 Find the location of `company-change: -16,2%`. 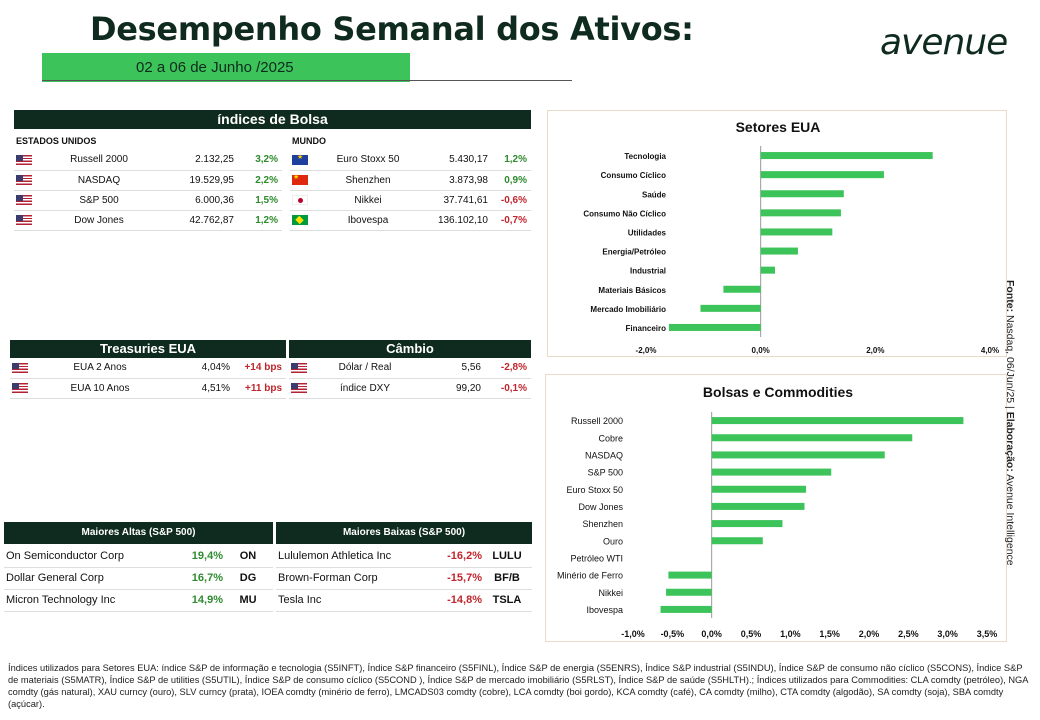

company-change: -16,2% is located at coordinates (452, 556).